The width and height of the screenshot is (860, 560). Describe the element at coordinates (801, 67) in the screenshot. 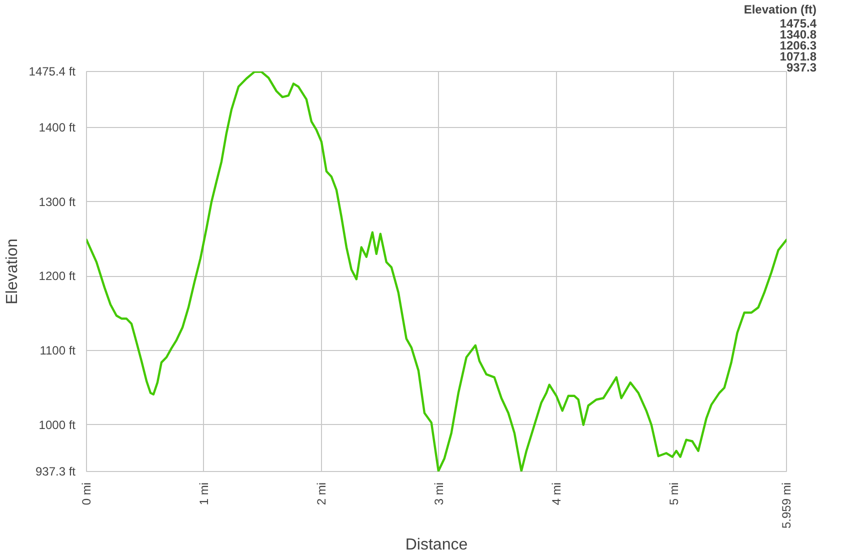

I see `text: 937.3` at that location.